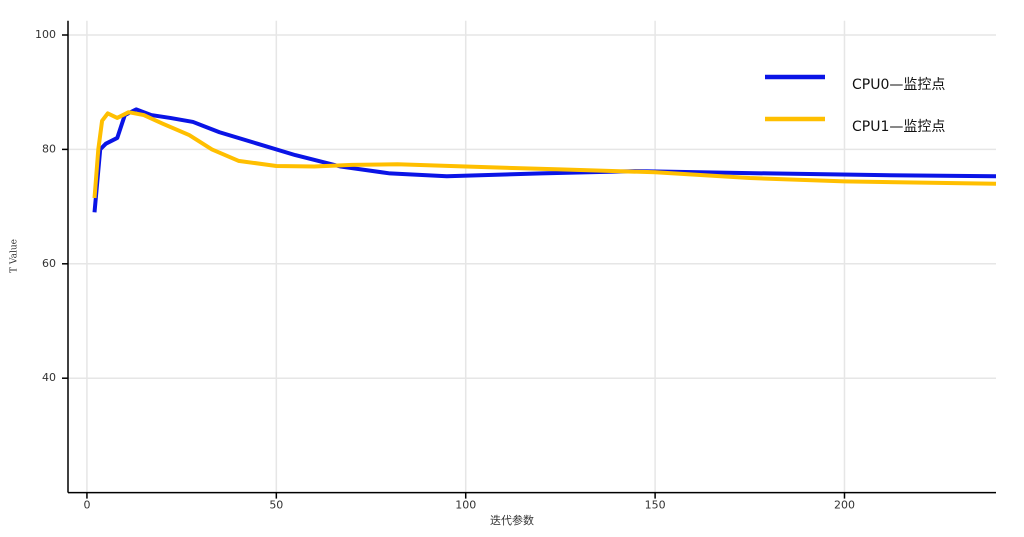 The image size is (1024, 537). I want to click on y-tick-label: 80, so click(49, 148).